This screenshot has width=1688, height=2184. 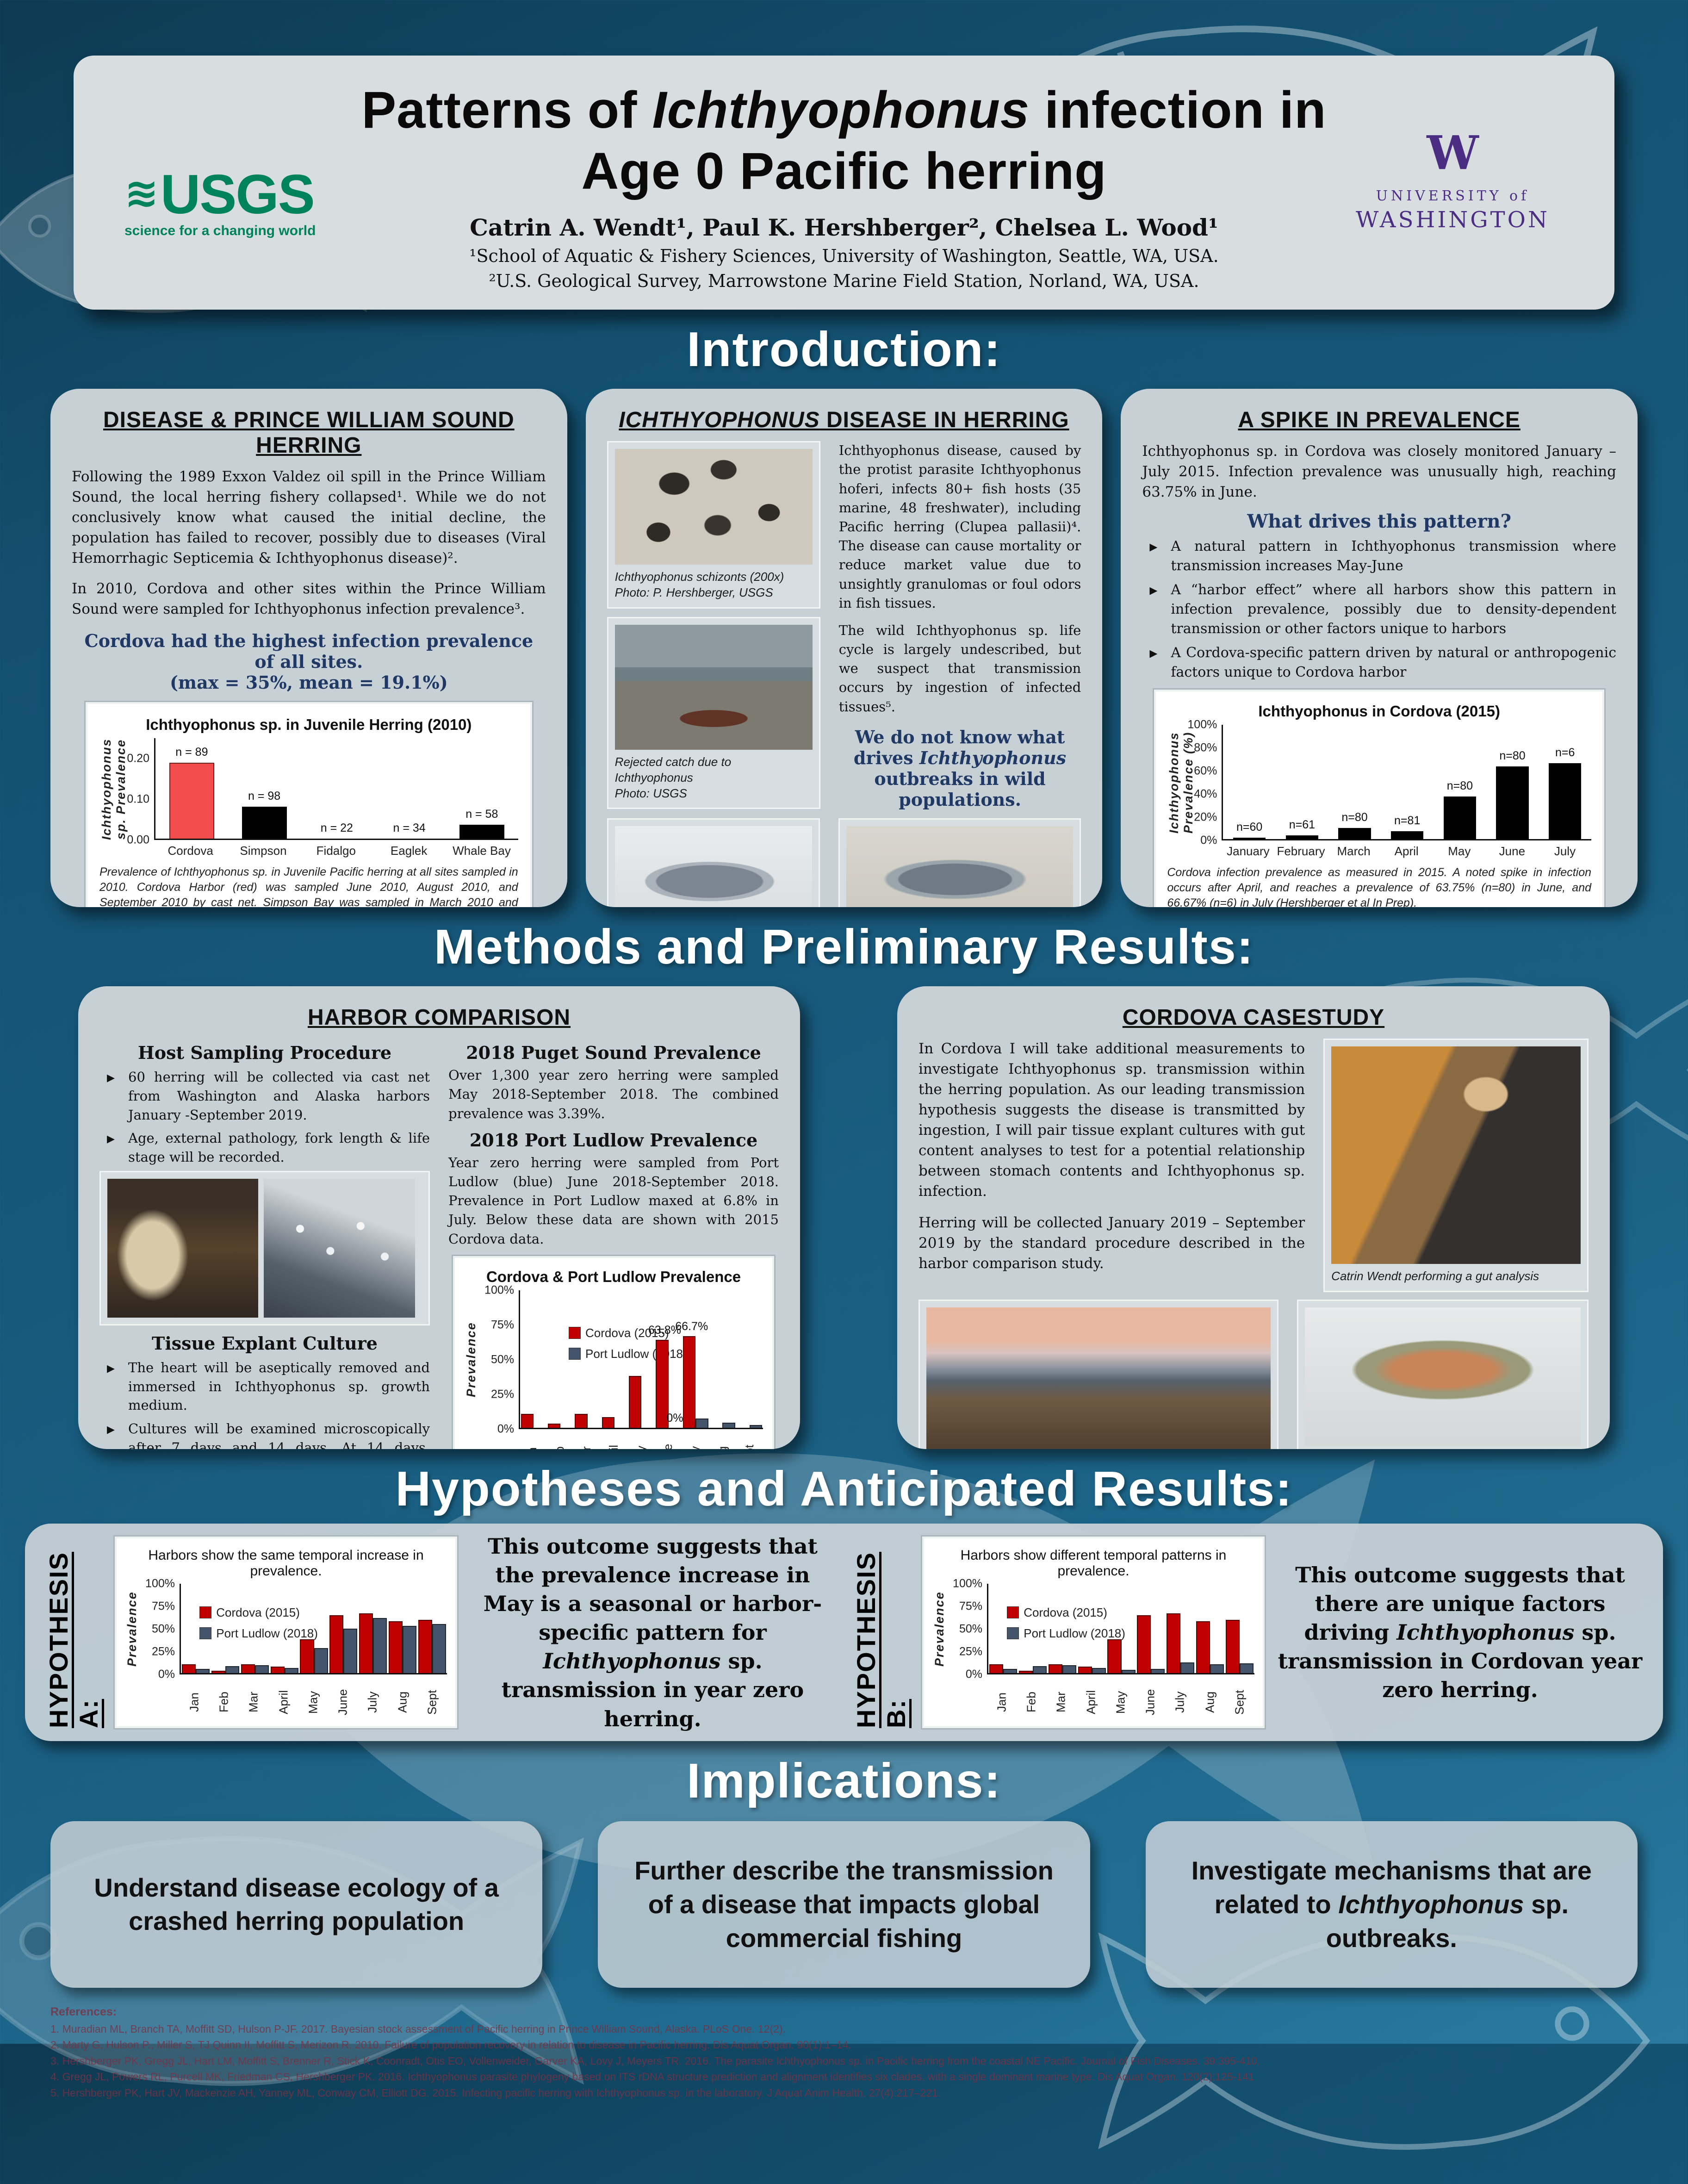 What do you see at coordinates (844, 947) in the screenshot?
I see `section-heading-methods: Methods and Preliminary Results:` at bounding box center [844, 947].